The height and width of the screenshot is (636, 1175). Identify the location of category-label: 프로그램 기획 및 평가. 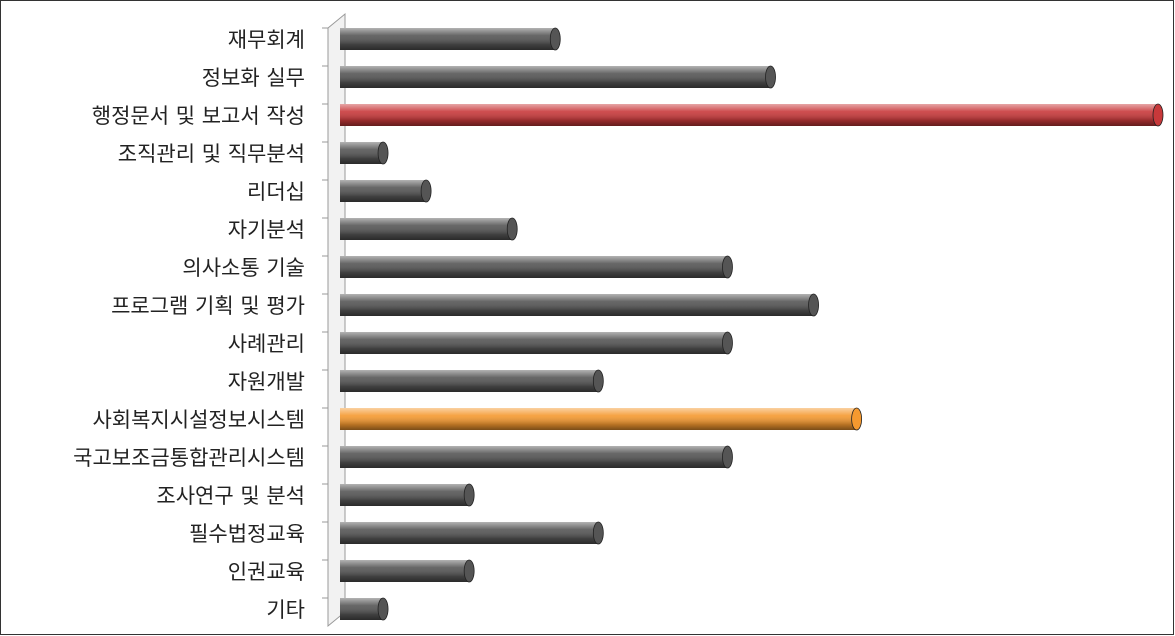
(208, 306).